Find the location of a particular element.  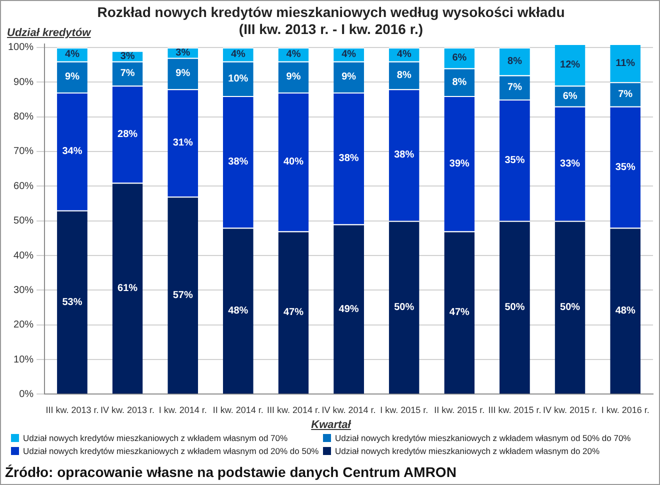

data-label: 34% is located at coordinates (72, 152).